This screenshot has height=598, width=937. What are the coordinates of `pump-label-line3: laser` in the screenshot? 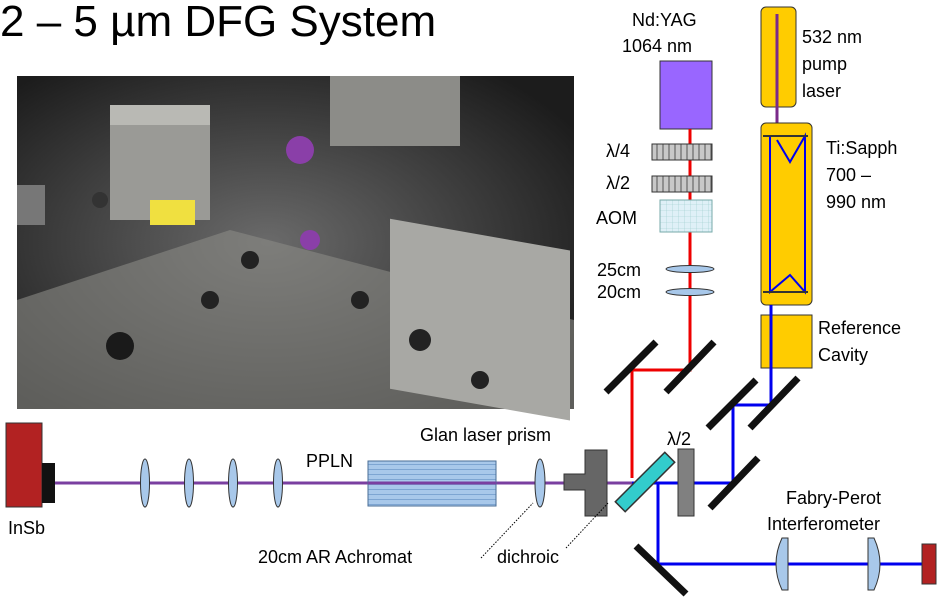 It's located at (821, 91).